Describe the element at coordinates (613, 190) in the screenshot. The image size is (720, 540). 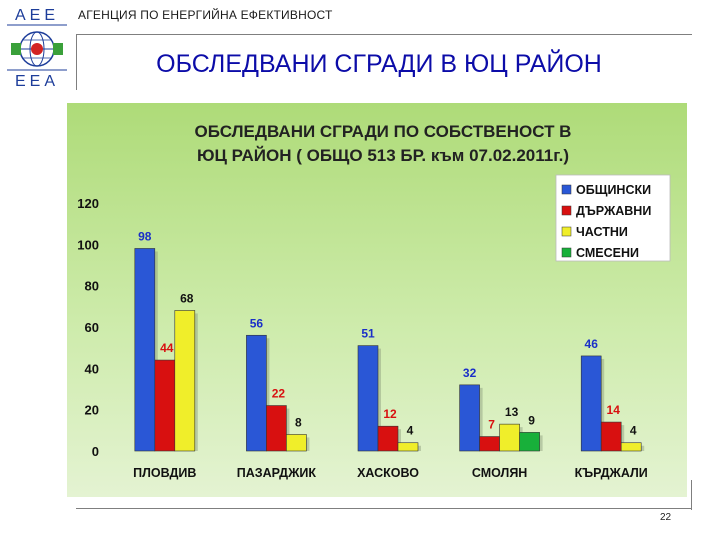
I see `legend-label: ОБЩИНСКИ` at that location.